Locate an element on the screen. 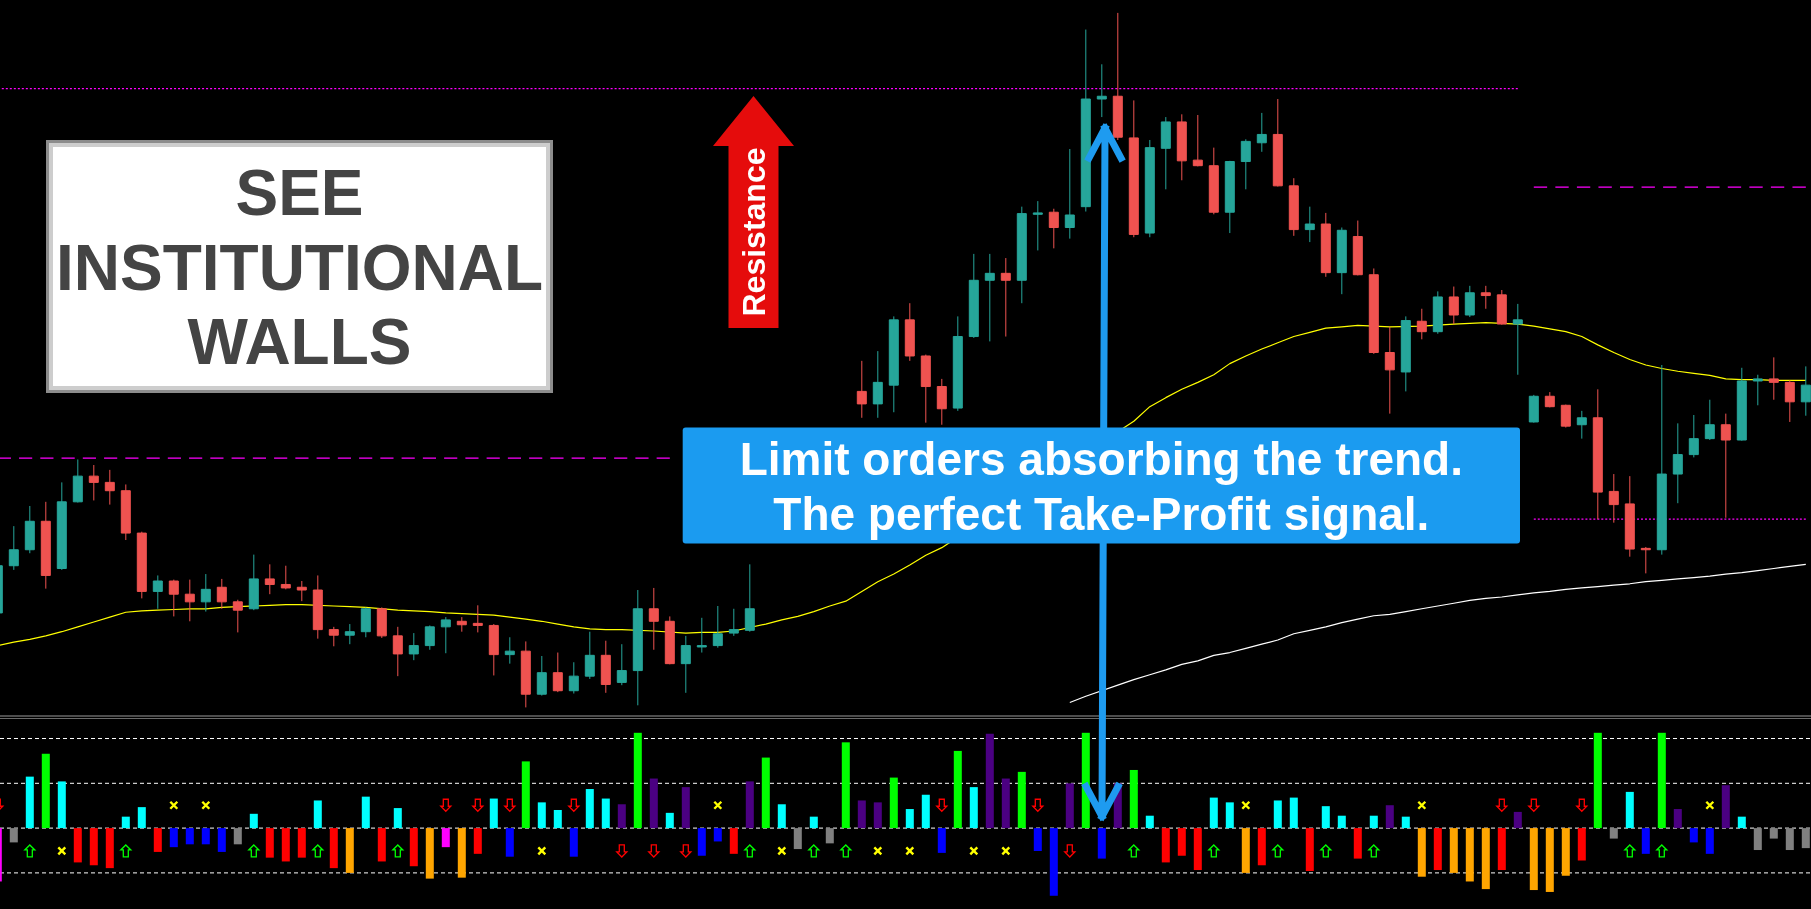  annotation: Limit orders absorbing the trend. The perfect Take-Profit signal. is located at coordinates (1101, 486).